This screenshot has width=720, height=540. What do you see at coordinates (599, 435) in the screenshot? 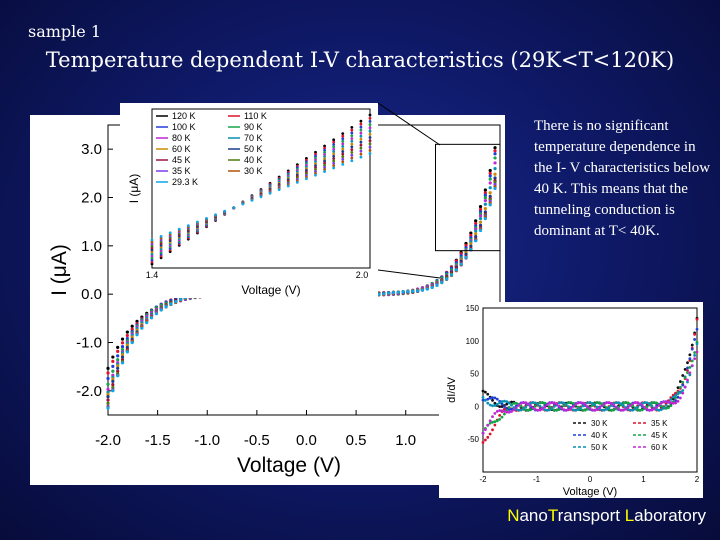
I see `legend-label: 40 K` at bounding box center [599, 435].